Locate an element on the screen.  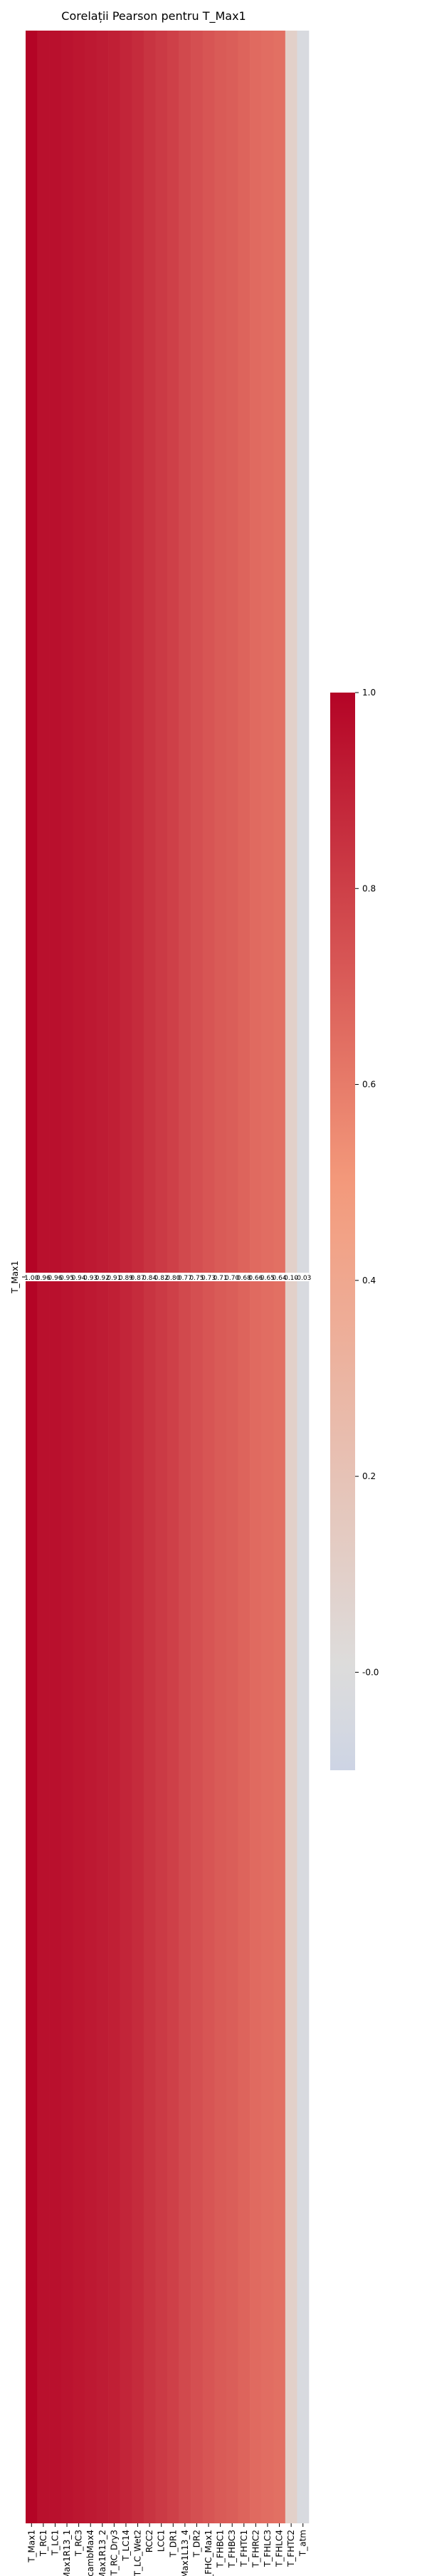
cell-value-label: 0.82 is located at coordinates (161, 1278).